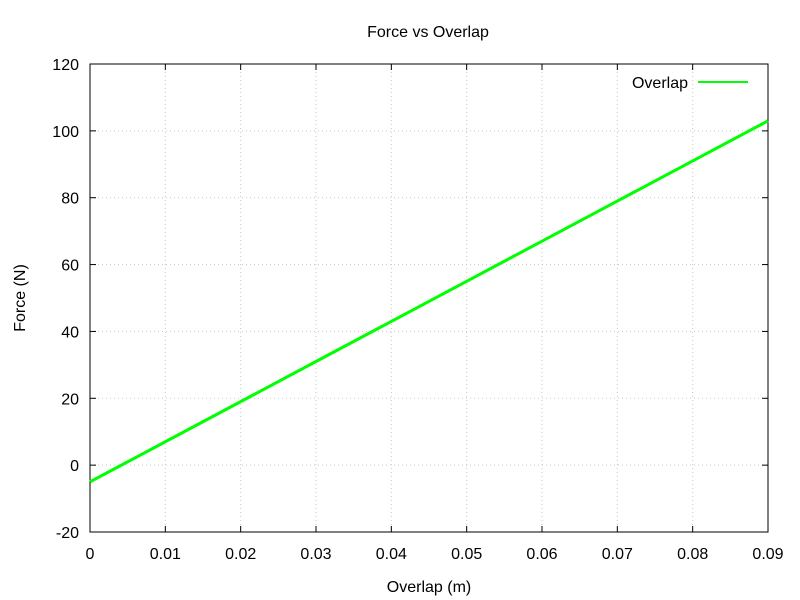 The image size is (800, 600). What do you see at coordinates (67, 533) in the screenshot?
I see `y-tick-label: -20` at bounding box center [67, 533].